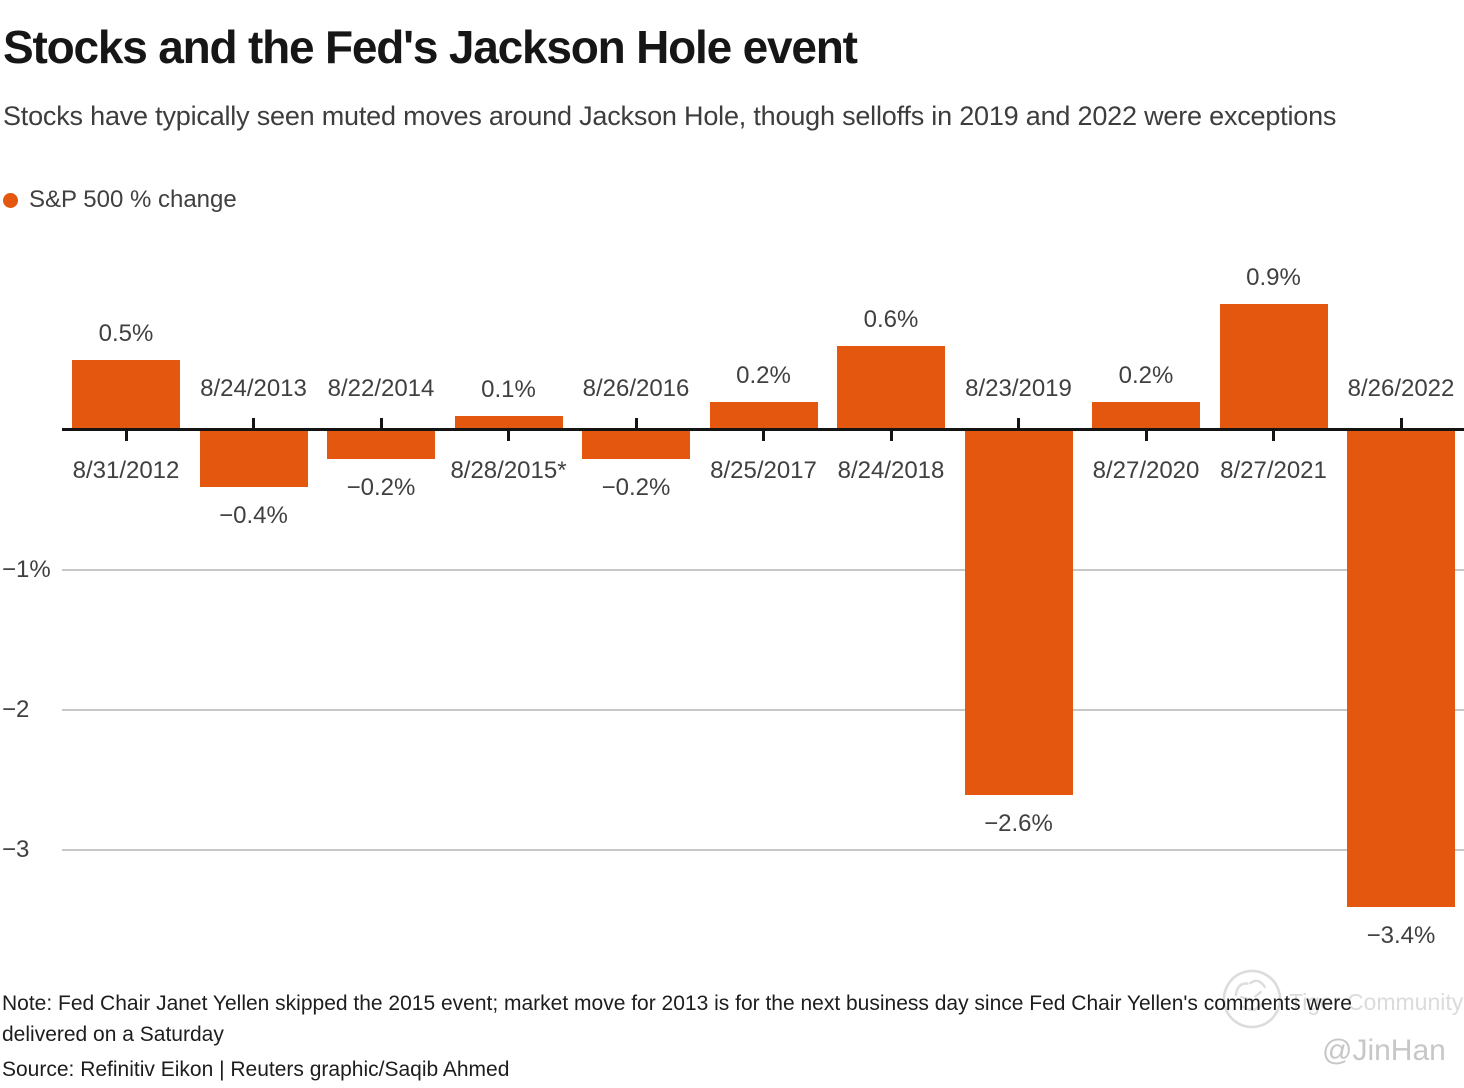 Image resolution: width=1464 pixels, height=1088 pixels. I want to click on page-title: Stocks and the Fed's Jackson Hole event, so click(430, 47).